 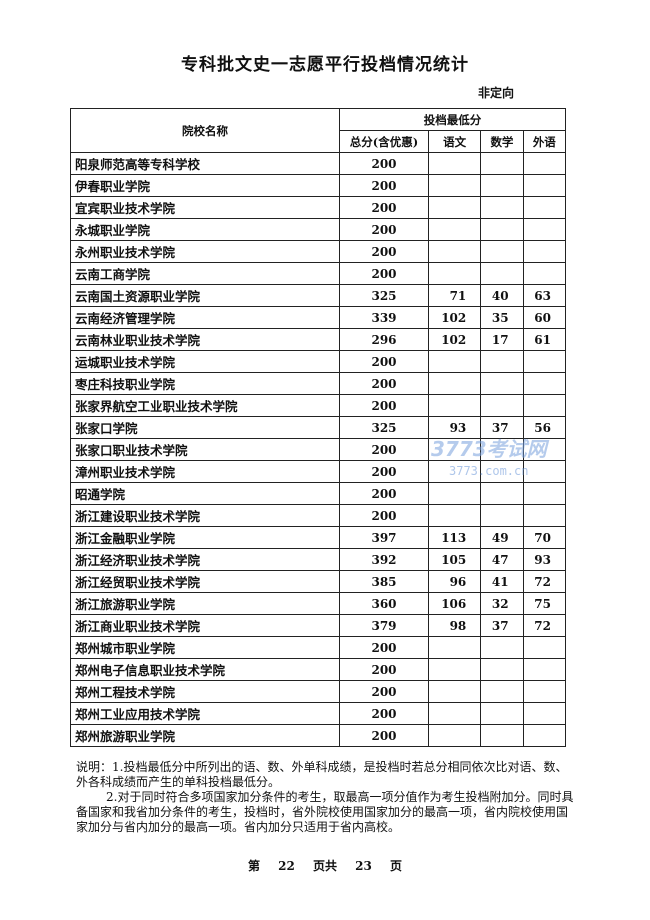 What do you see at coordinates (205, 471) in the screenshot?
I see `school-name: 漳州职业技术学院` at bounding box center [205, 471].